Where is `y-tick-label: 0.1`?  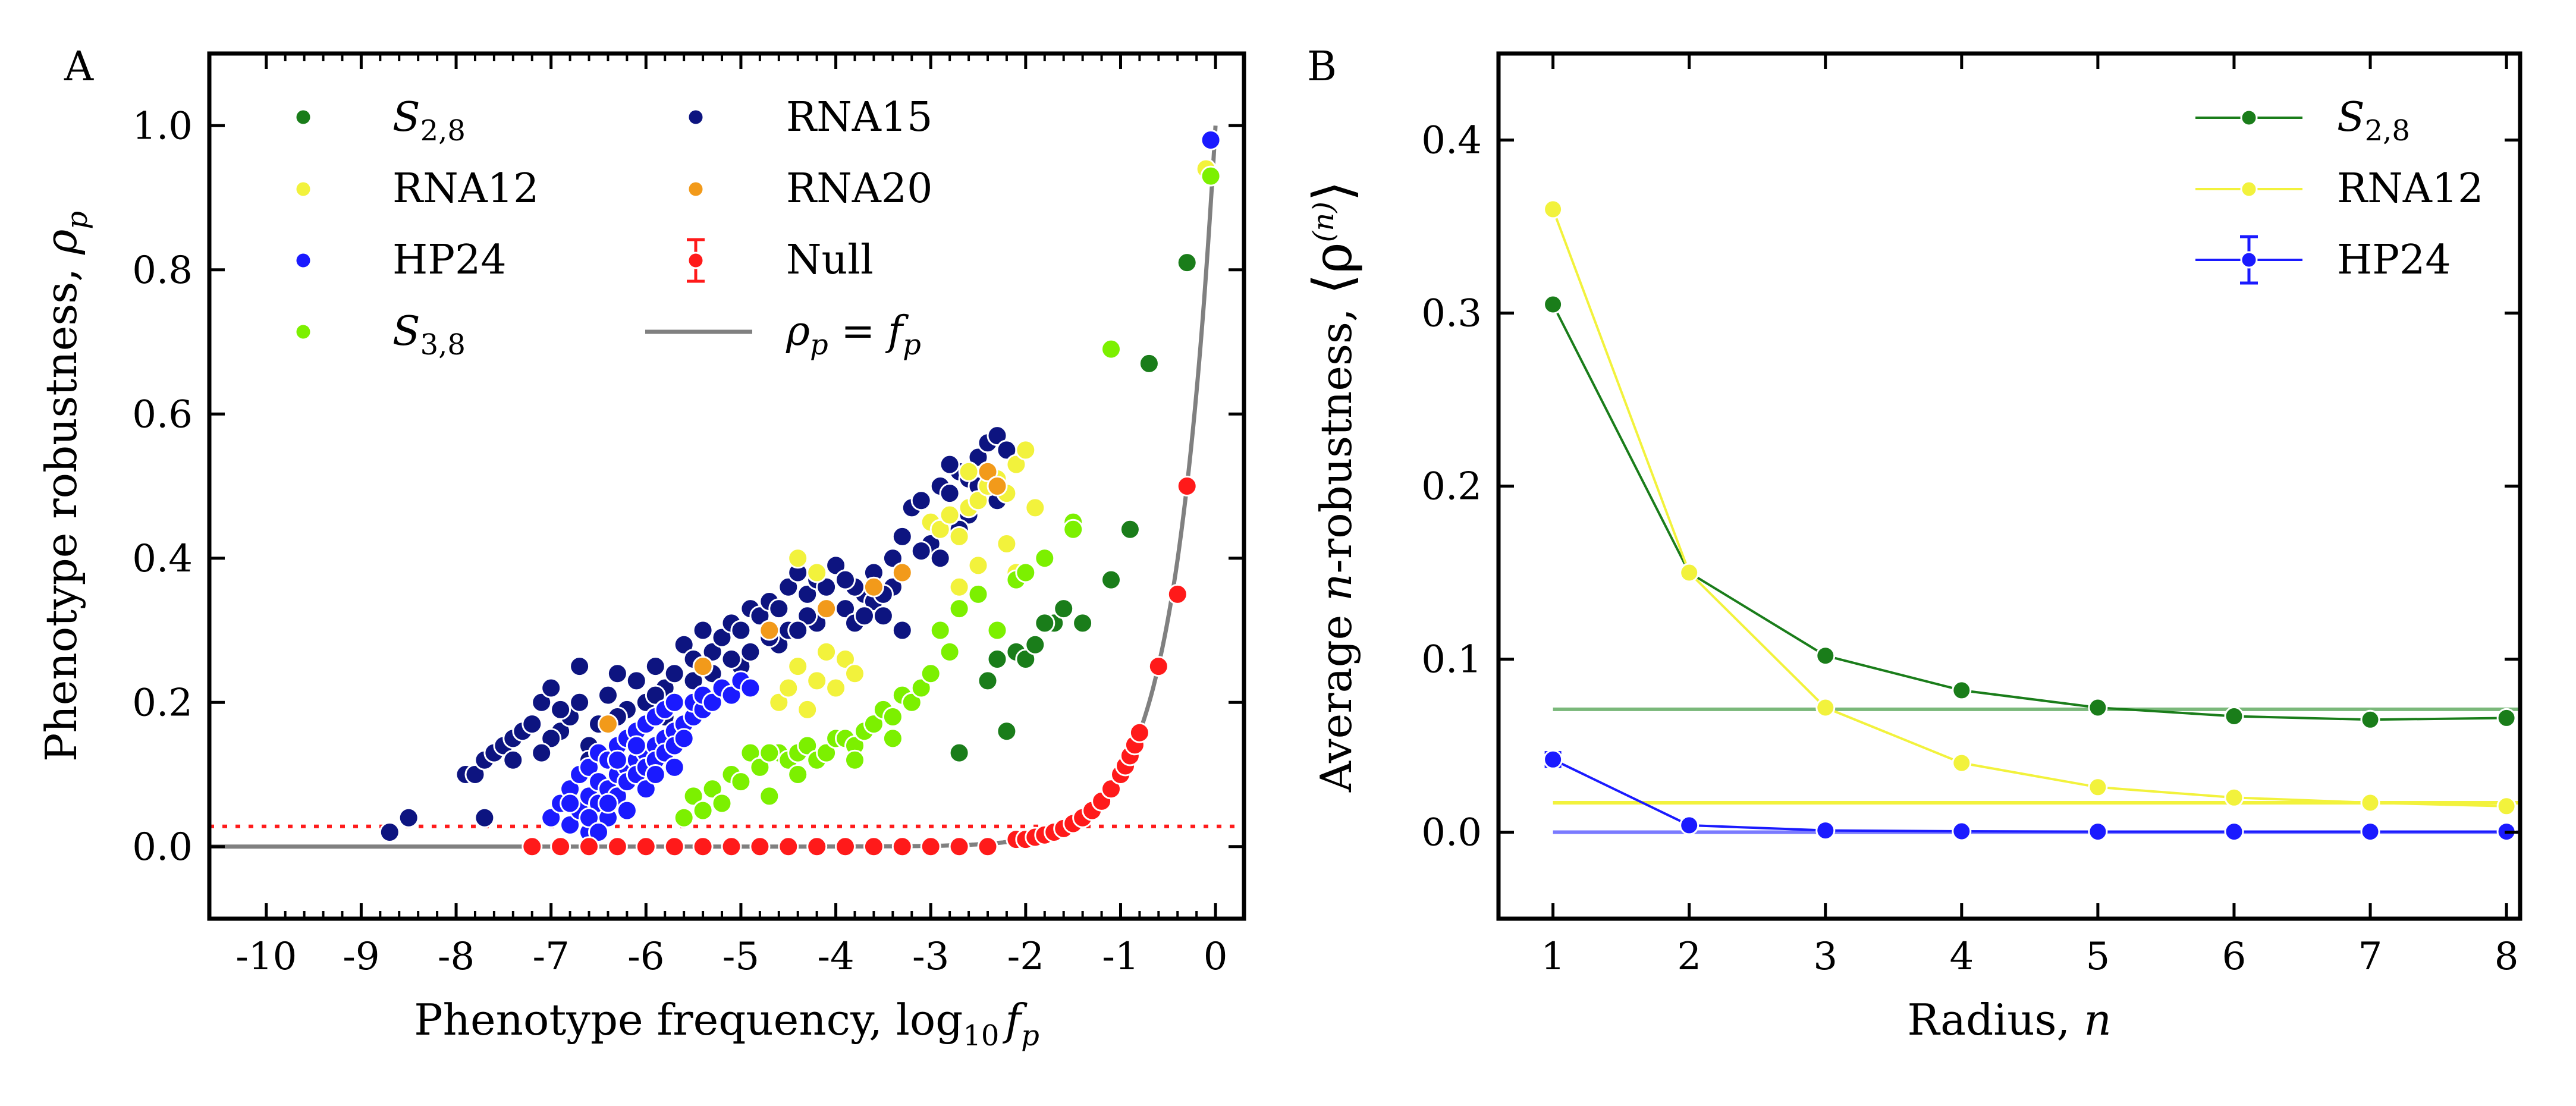 y-tick-label: 0.1 is located at coordinates (1451, 660).